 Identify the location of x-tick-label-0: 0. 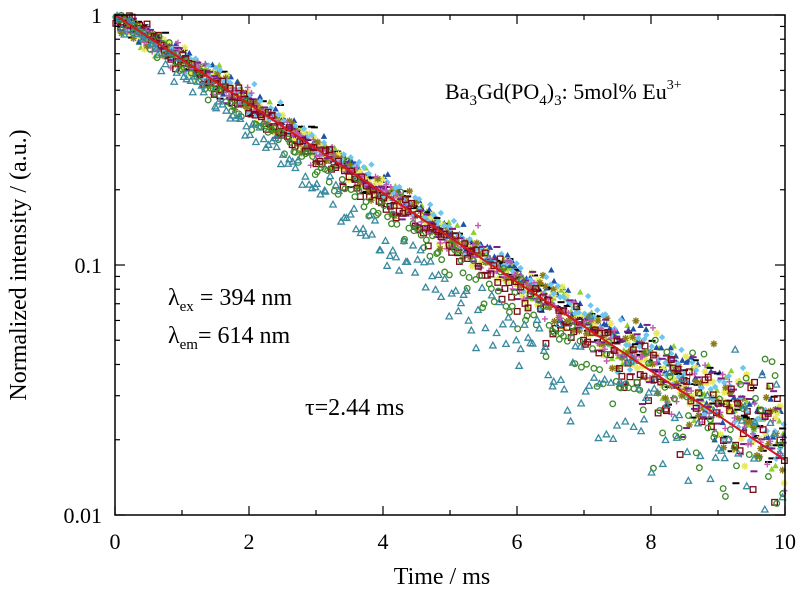
(115, 541).